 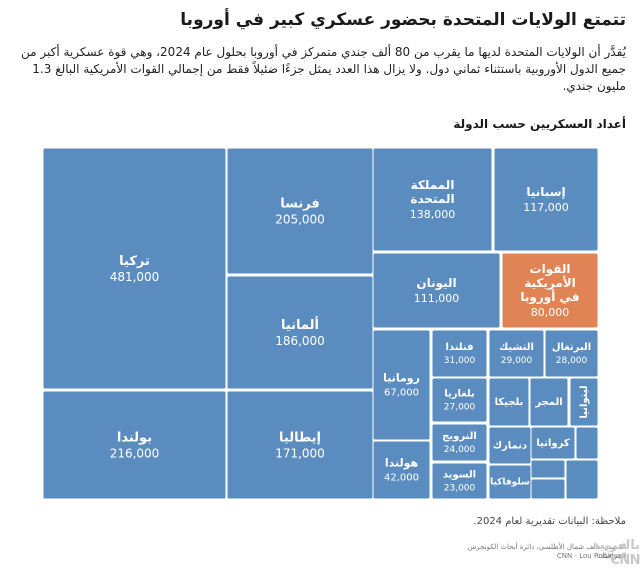 I want to click on cnn-arabic-logo: بالعربية CNN, so click(x=615, y=553).